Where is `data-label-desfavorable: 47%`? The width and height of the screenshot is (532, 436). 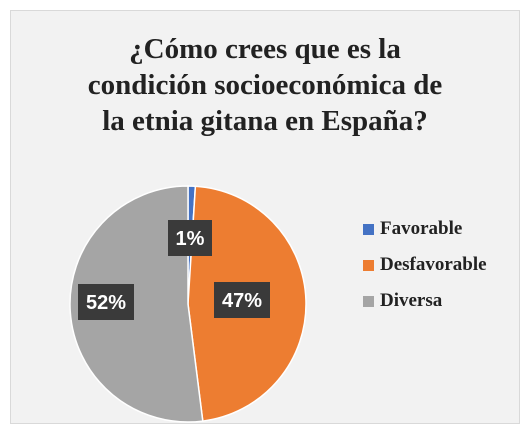
data-label-desfavorable: 47% is located at coordinates (242, 300).